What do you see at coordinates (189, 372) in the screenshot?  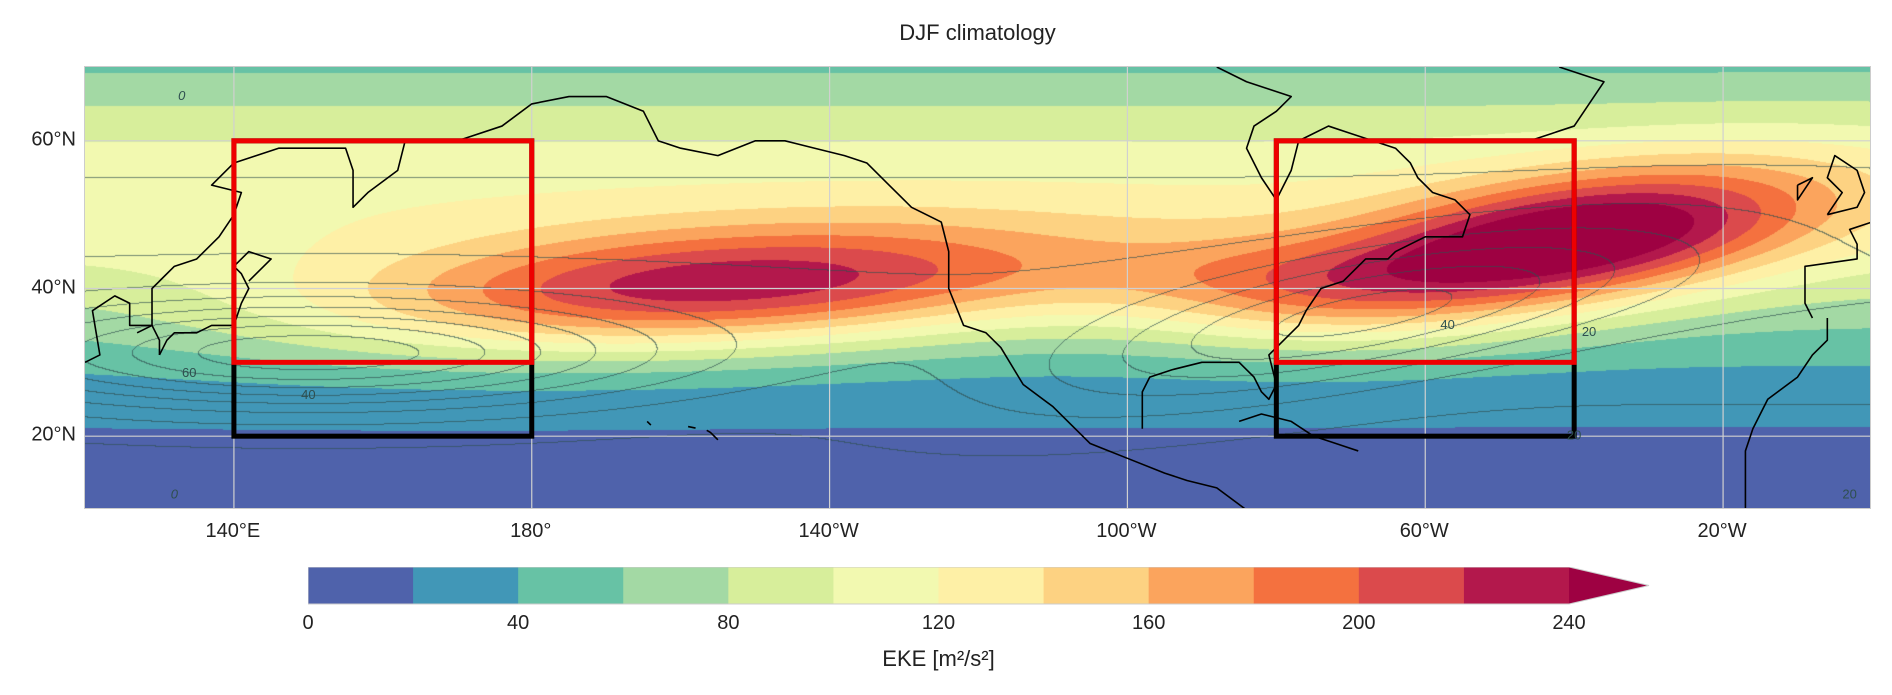 I see `contour-label: 60` at bounding box center [189, 372].